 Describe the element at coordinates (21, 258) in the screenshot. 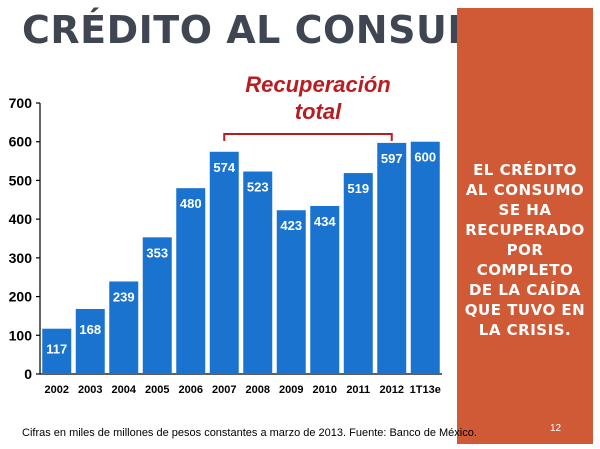

I see `y-tick-label: 300` at that location.